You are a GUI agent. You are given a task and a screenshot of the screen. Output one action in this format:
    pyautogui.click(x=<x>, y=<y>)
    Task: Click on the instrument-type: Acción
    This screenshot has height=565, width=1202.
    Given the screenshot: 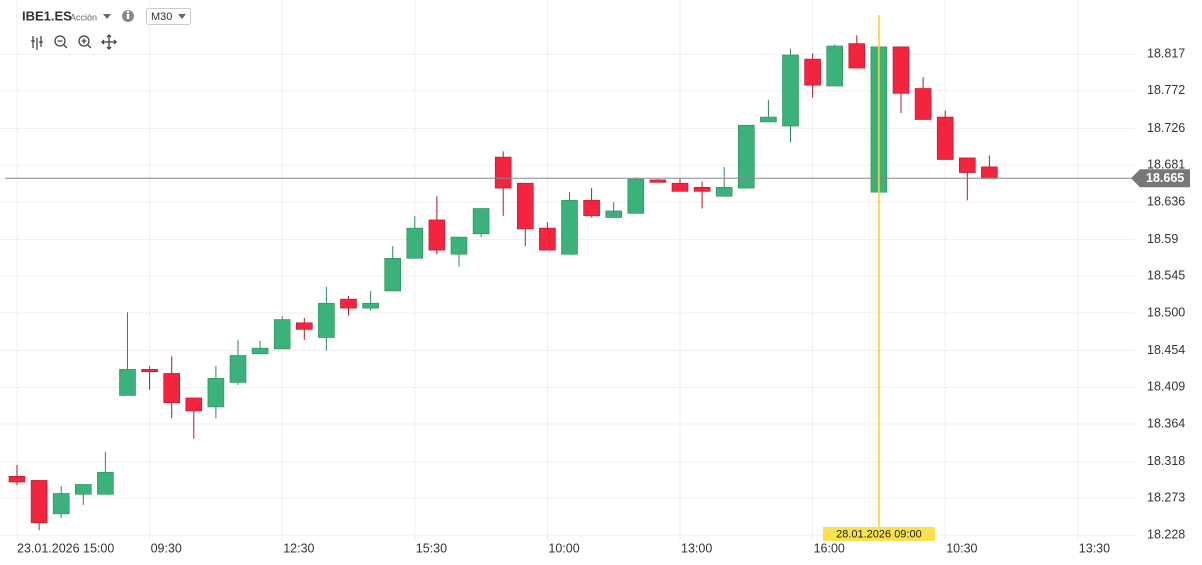 What is the action you would take?
    pyautogui.click(x=83, y=17)
    